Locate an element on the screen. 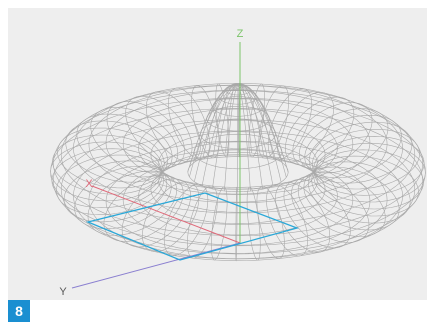 The image size is (435, 329). x-axis is located at coordinates (166, 214).